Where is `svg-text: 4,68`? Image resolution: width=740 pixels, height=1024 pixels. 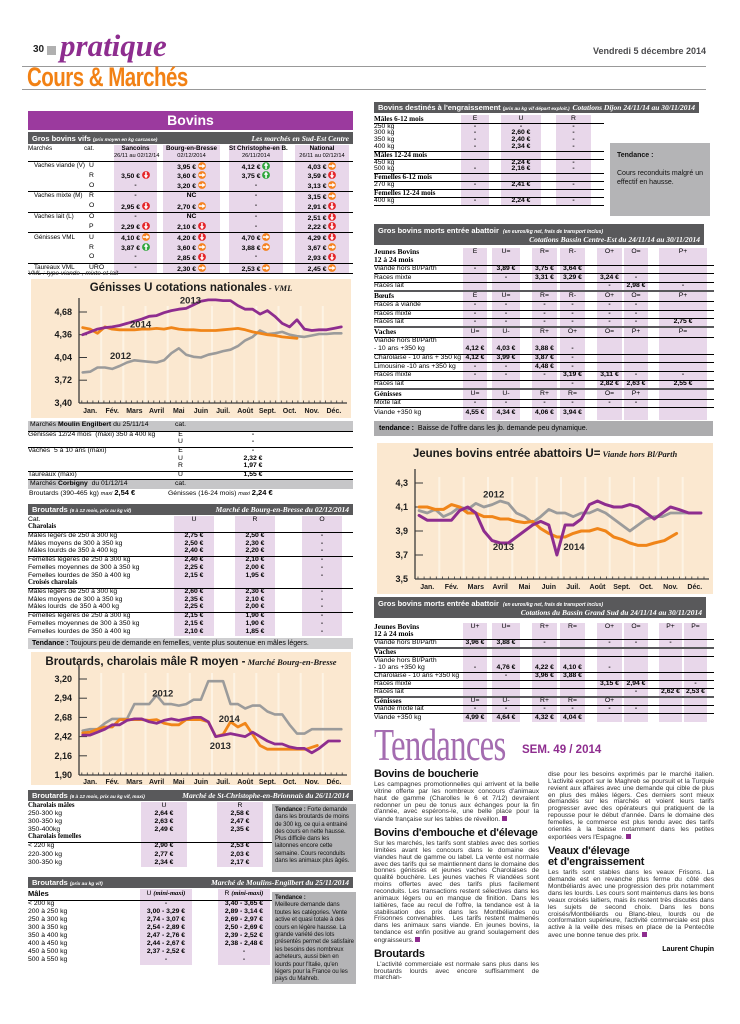
svg-text: 4,68 is located at coordinates (63, 312).